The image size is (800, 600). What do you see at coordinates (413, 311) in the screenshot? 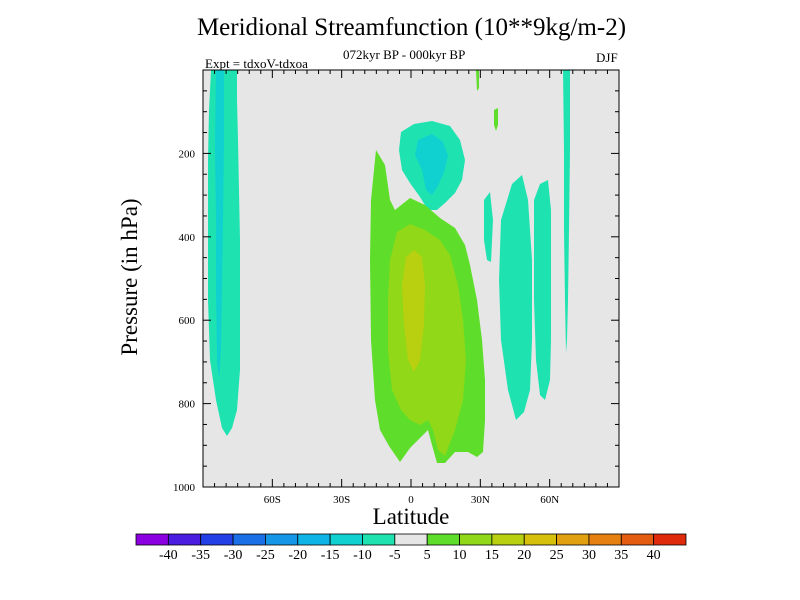
I see `tropical-positive-core-region` at bounding box center [413, 311].